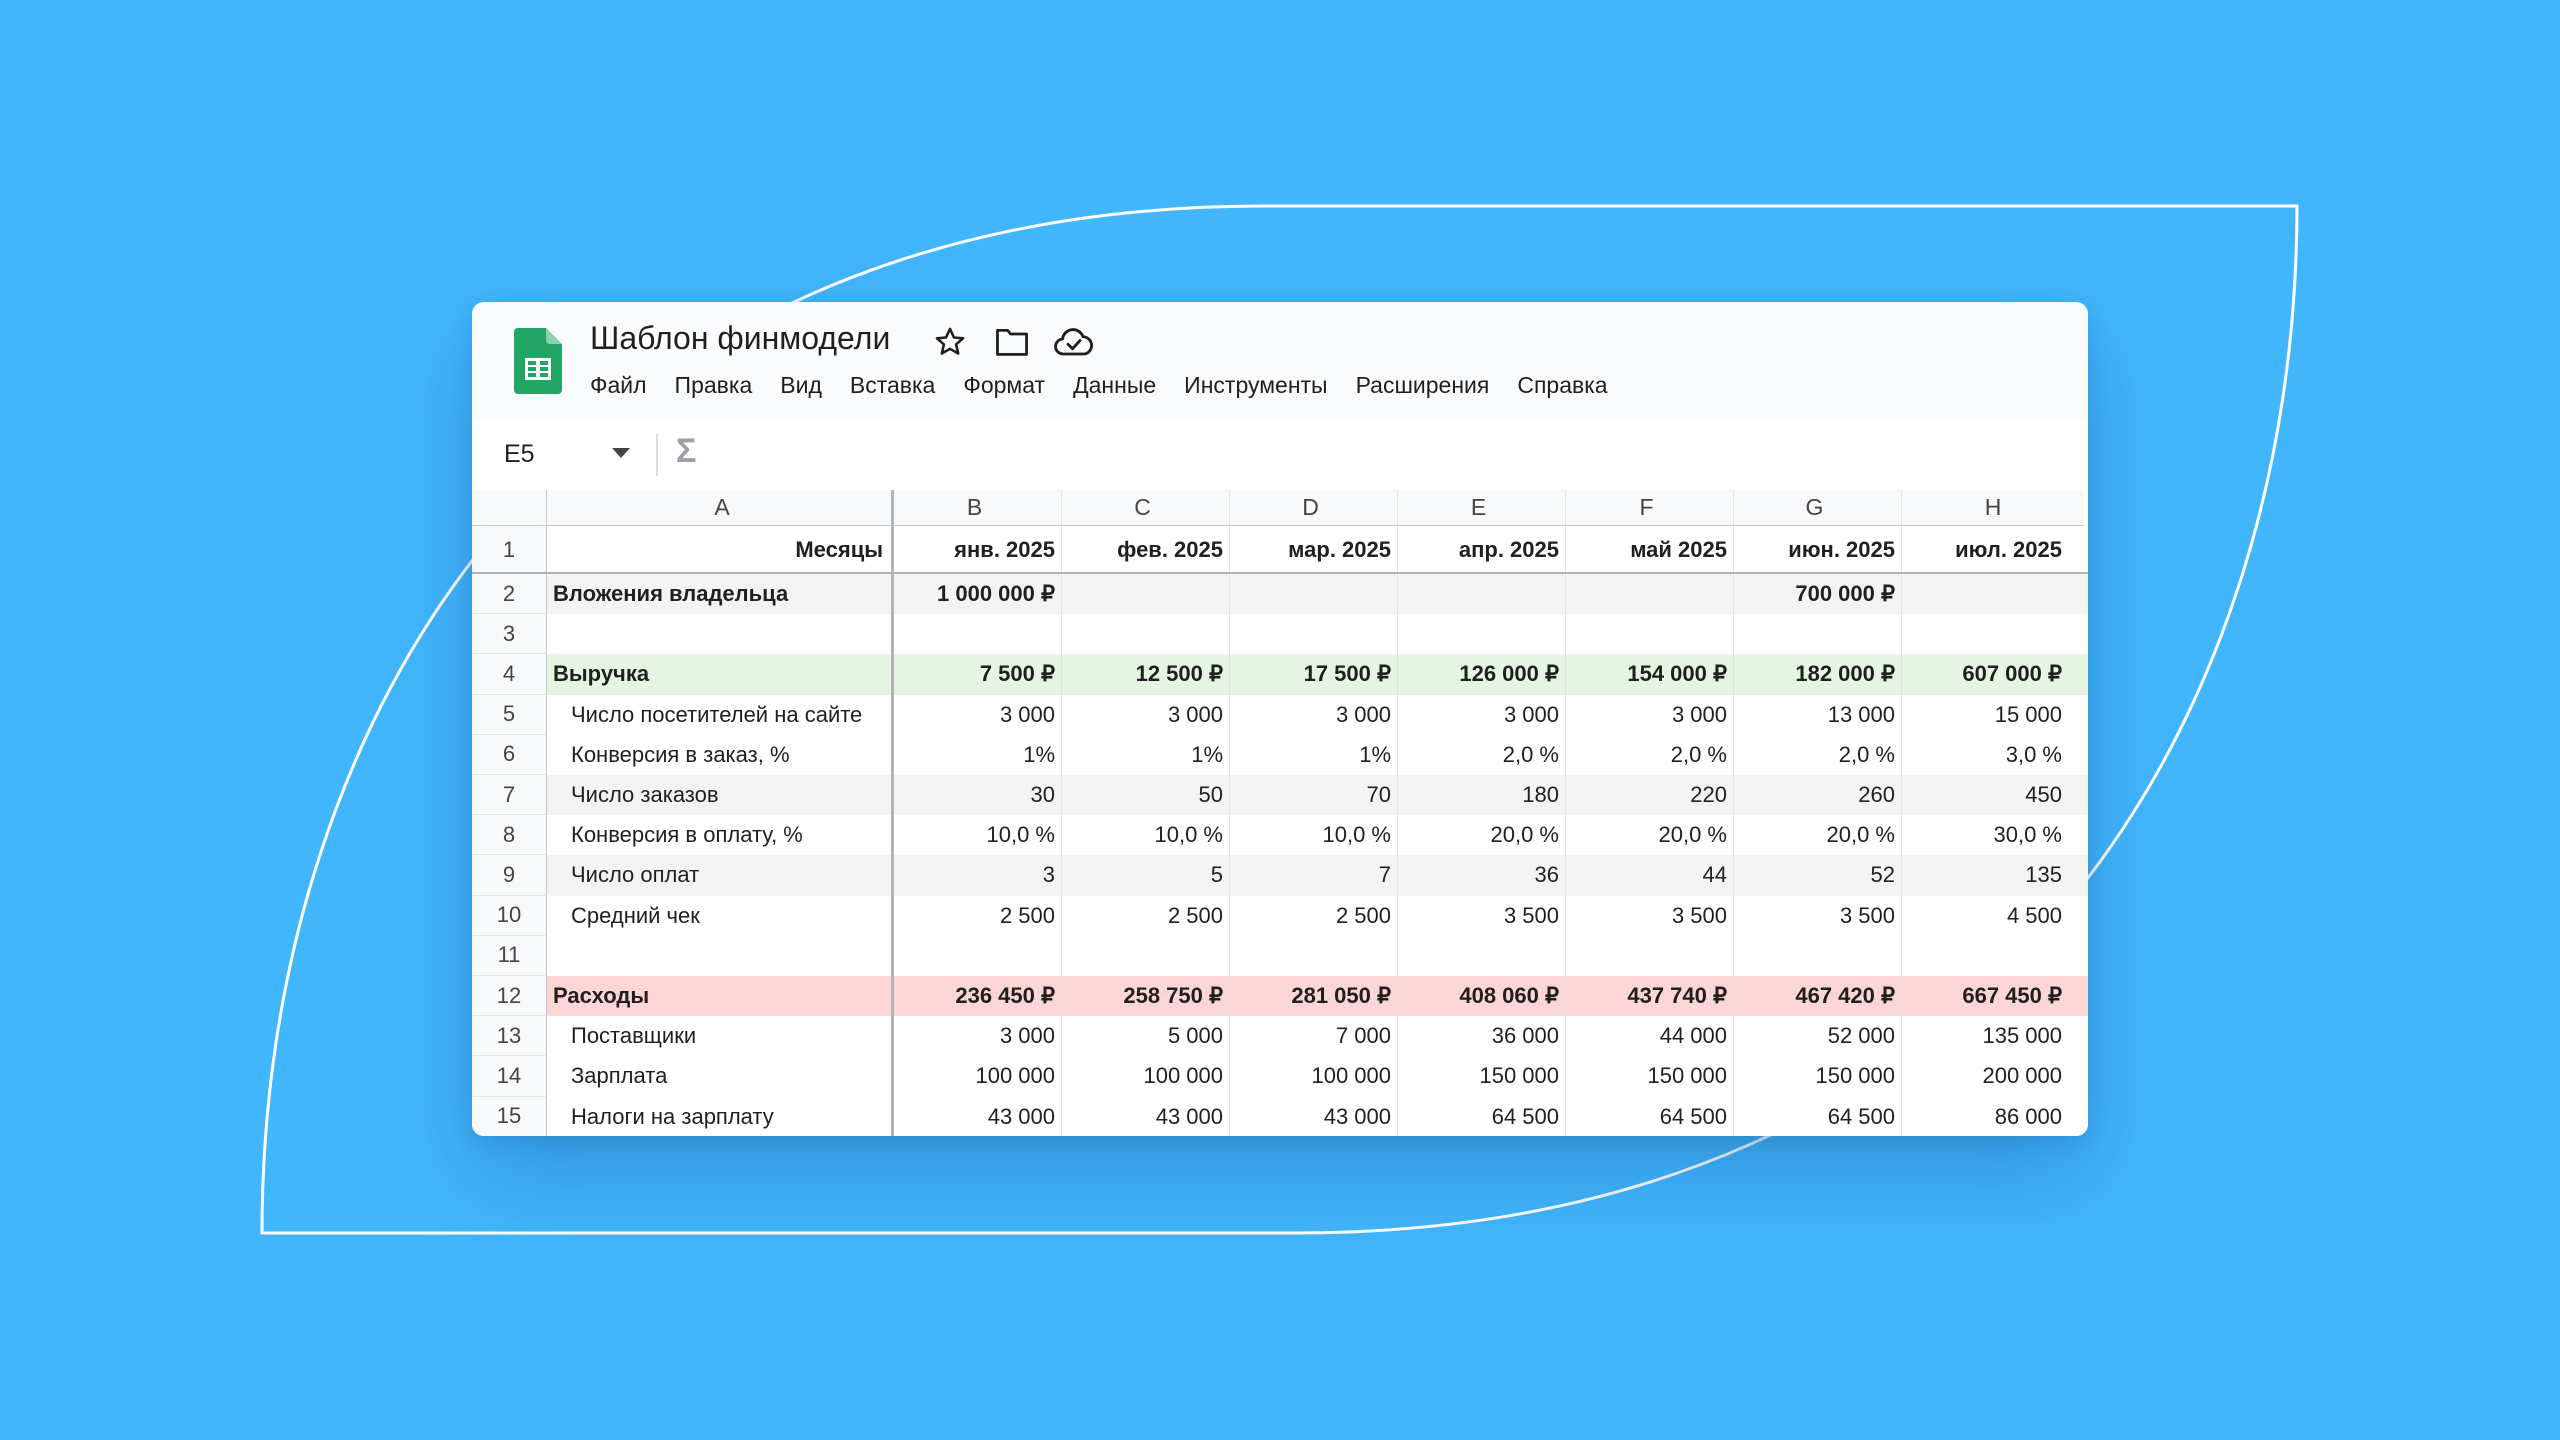 This screenshot has height=1440, width=2560. What do you see at coordinates (720, 508) in the screenshot?
I see `column-header-a: A` at bounding box center [720, 508].